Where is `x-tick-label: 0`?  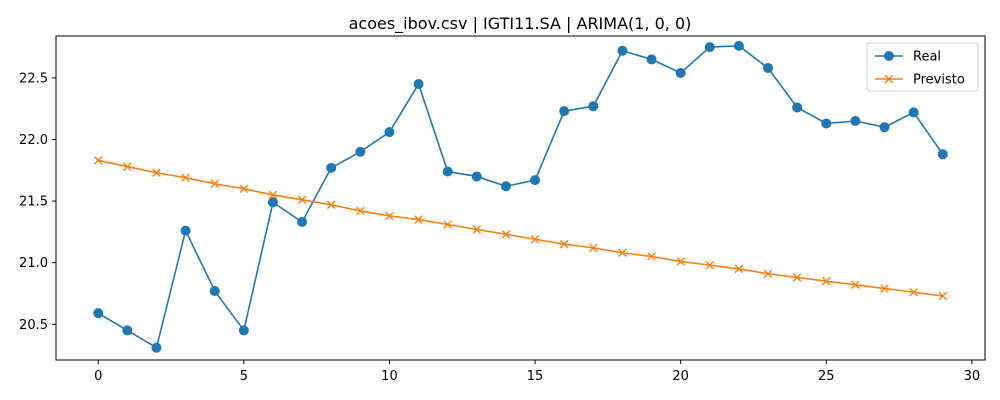 x-tick-label: 0 is located at coordinates (98, 376).